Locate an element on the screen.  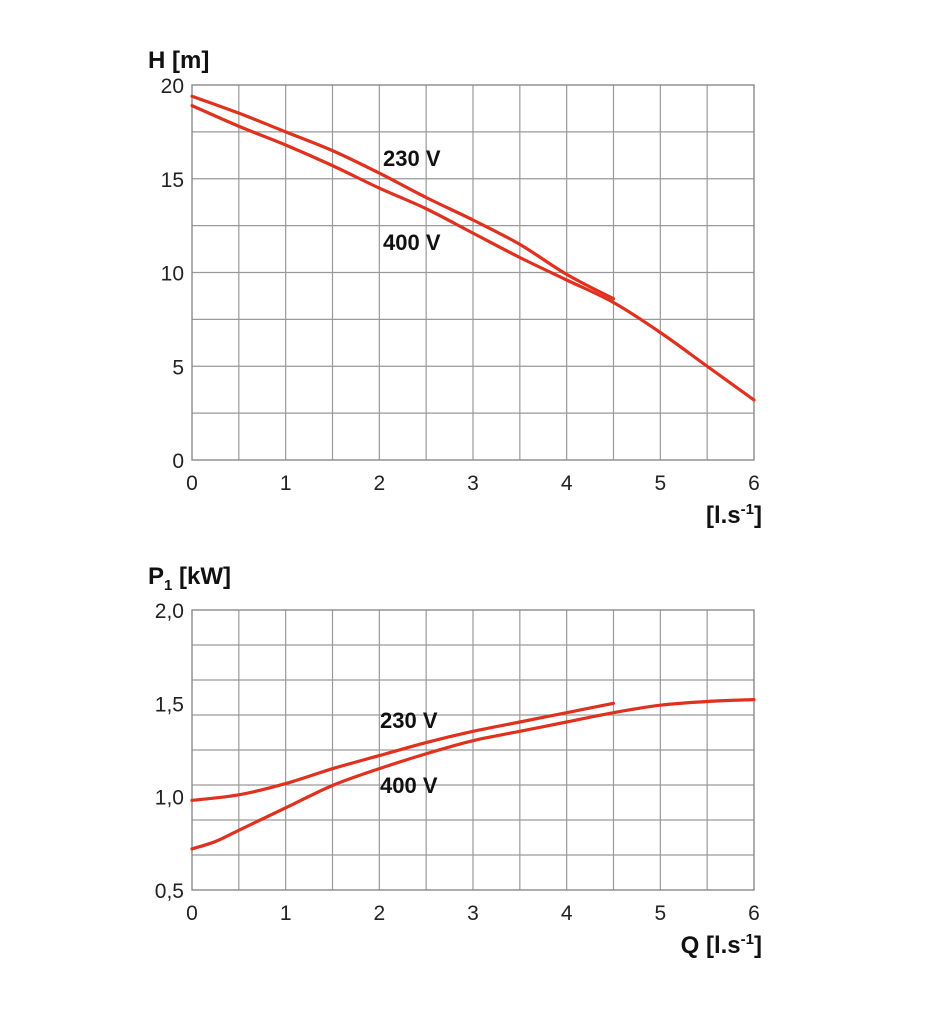
x-axis-title: Q [l.s-1] is located at coordinates (721, 945).